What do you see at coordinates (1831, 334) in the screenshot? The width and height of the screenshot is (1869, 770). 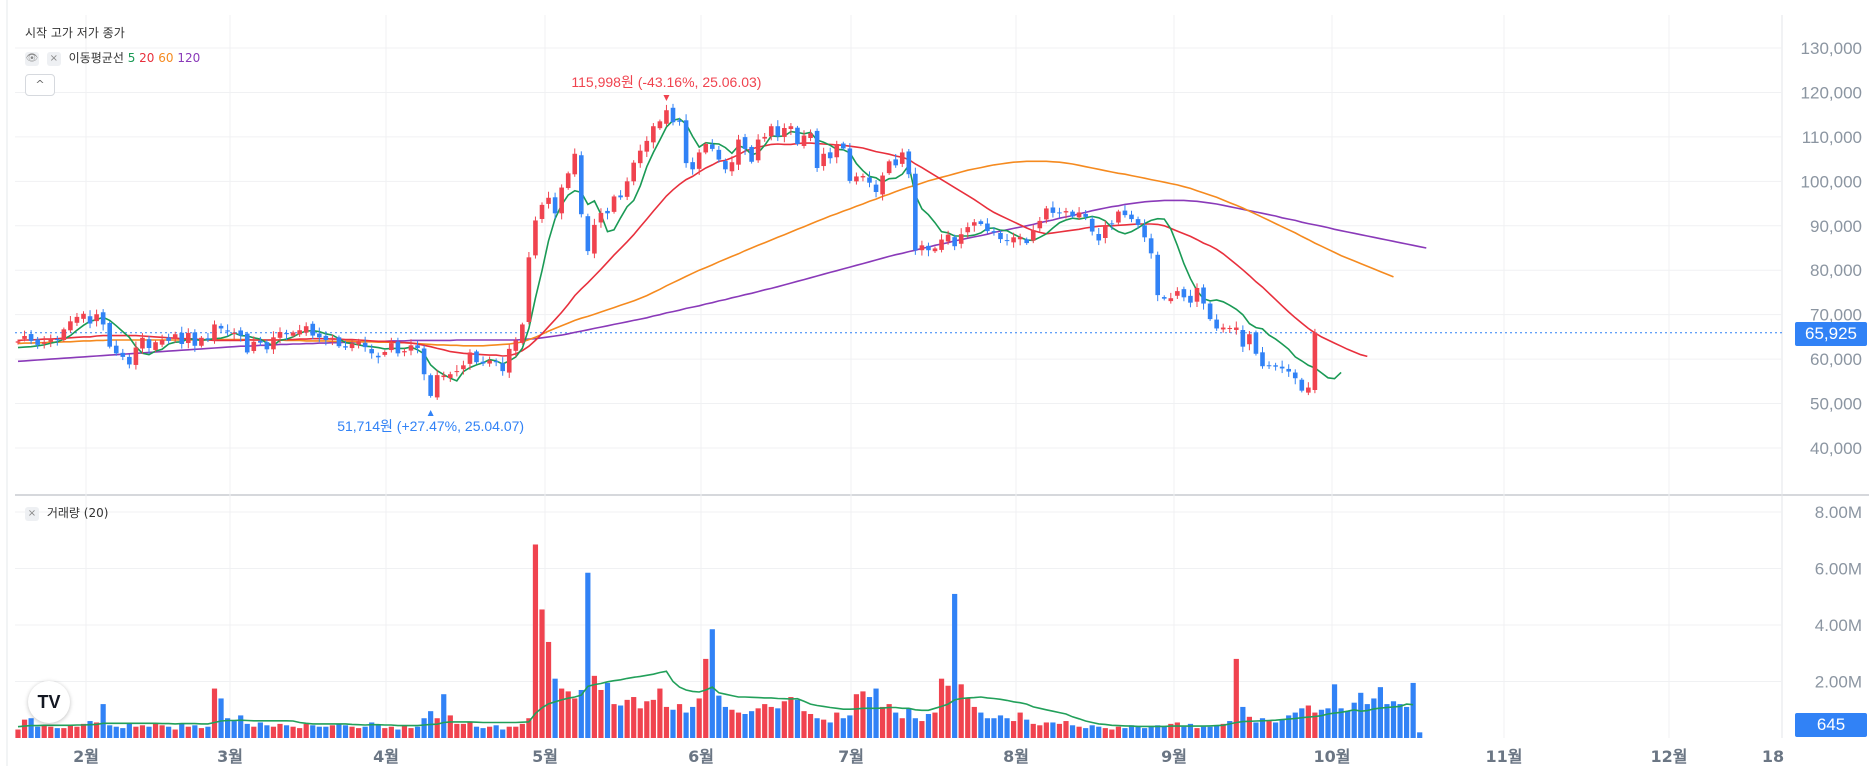 I see `last-price-tag: 65,925` at bounding box center [1831, 334].